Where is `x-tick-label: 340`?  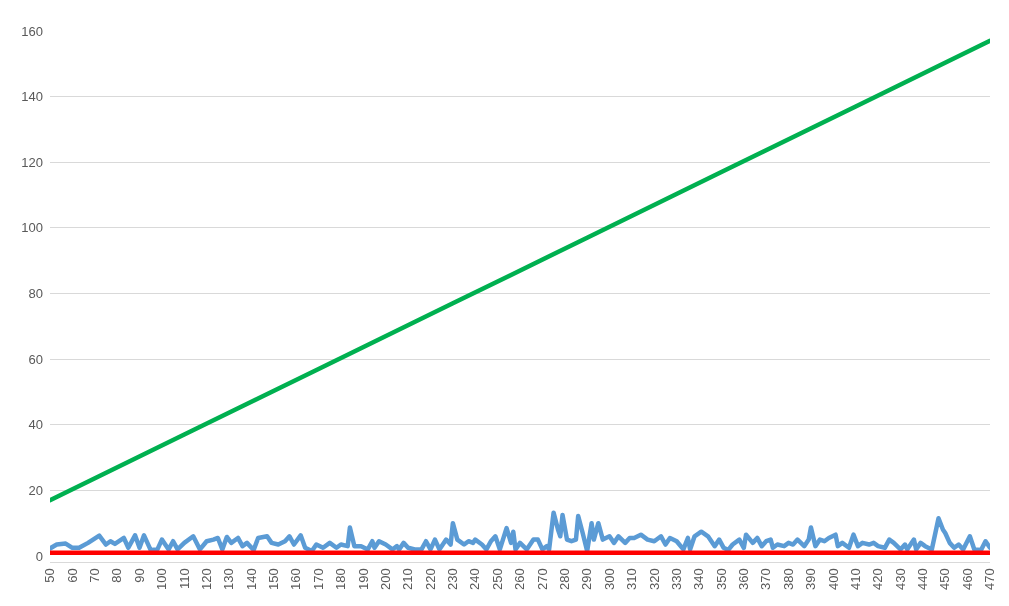
x-tick-label: 340 is located at coordinates (699, 579).